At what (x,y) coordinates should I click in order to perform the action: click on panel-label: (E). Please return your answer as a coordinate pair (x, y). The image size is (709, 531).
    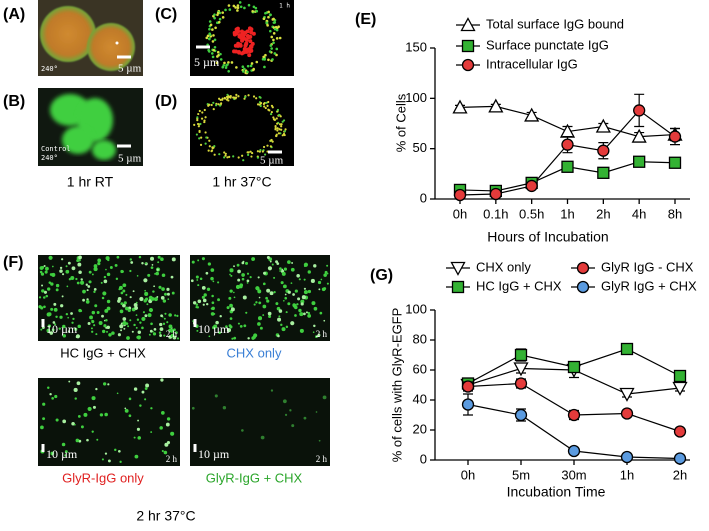
    Looking at the image, I should click on (365, 19).